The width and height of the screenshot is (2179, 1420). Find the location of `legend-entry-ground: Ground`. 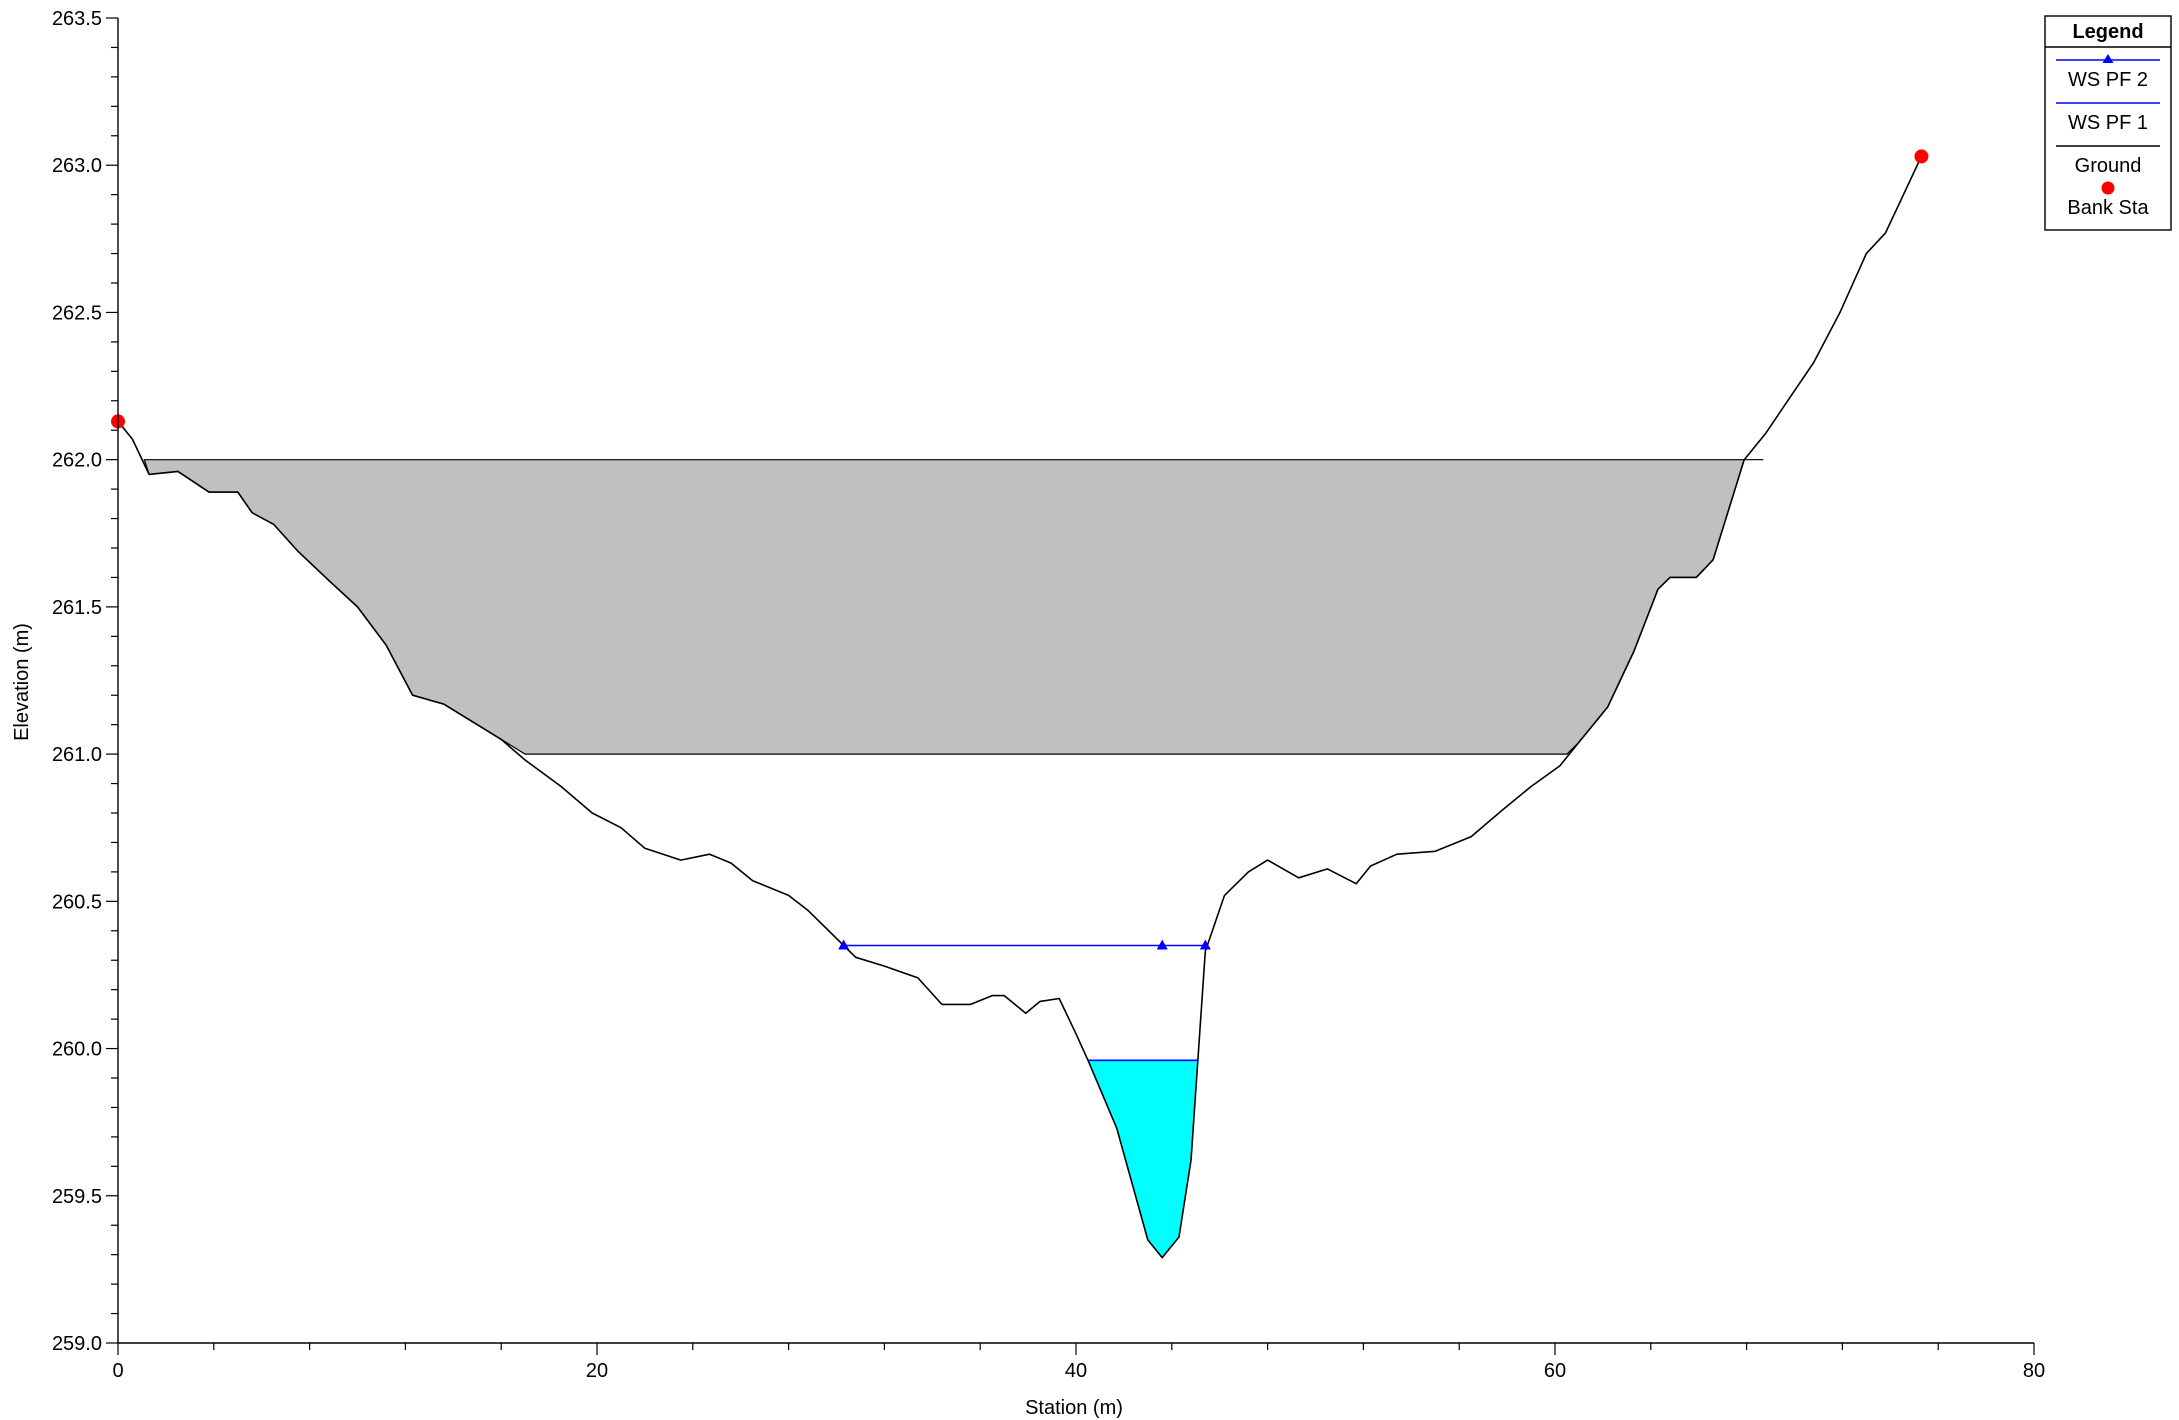

legend-entry-ground: Ground is located at coordinates (2108, 166).